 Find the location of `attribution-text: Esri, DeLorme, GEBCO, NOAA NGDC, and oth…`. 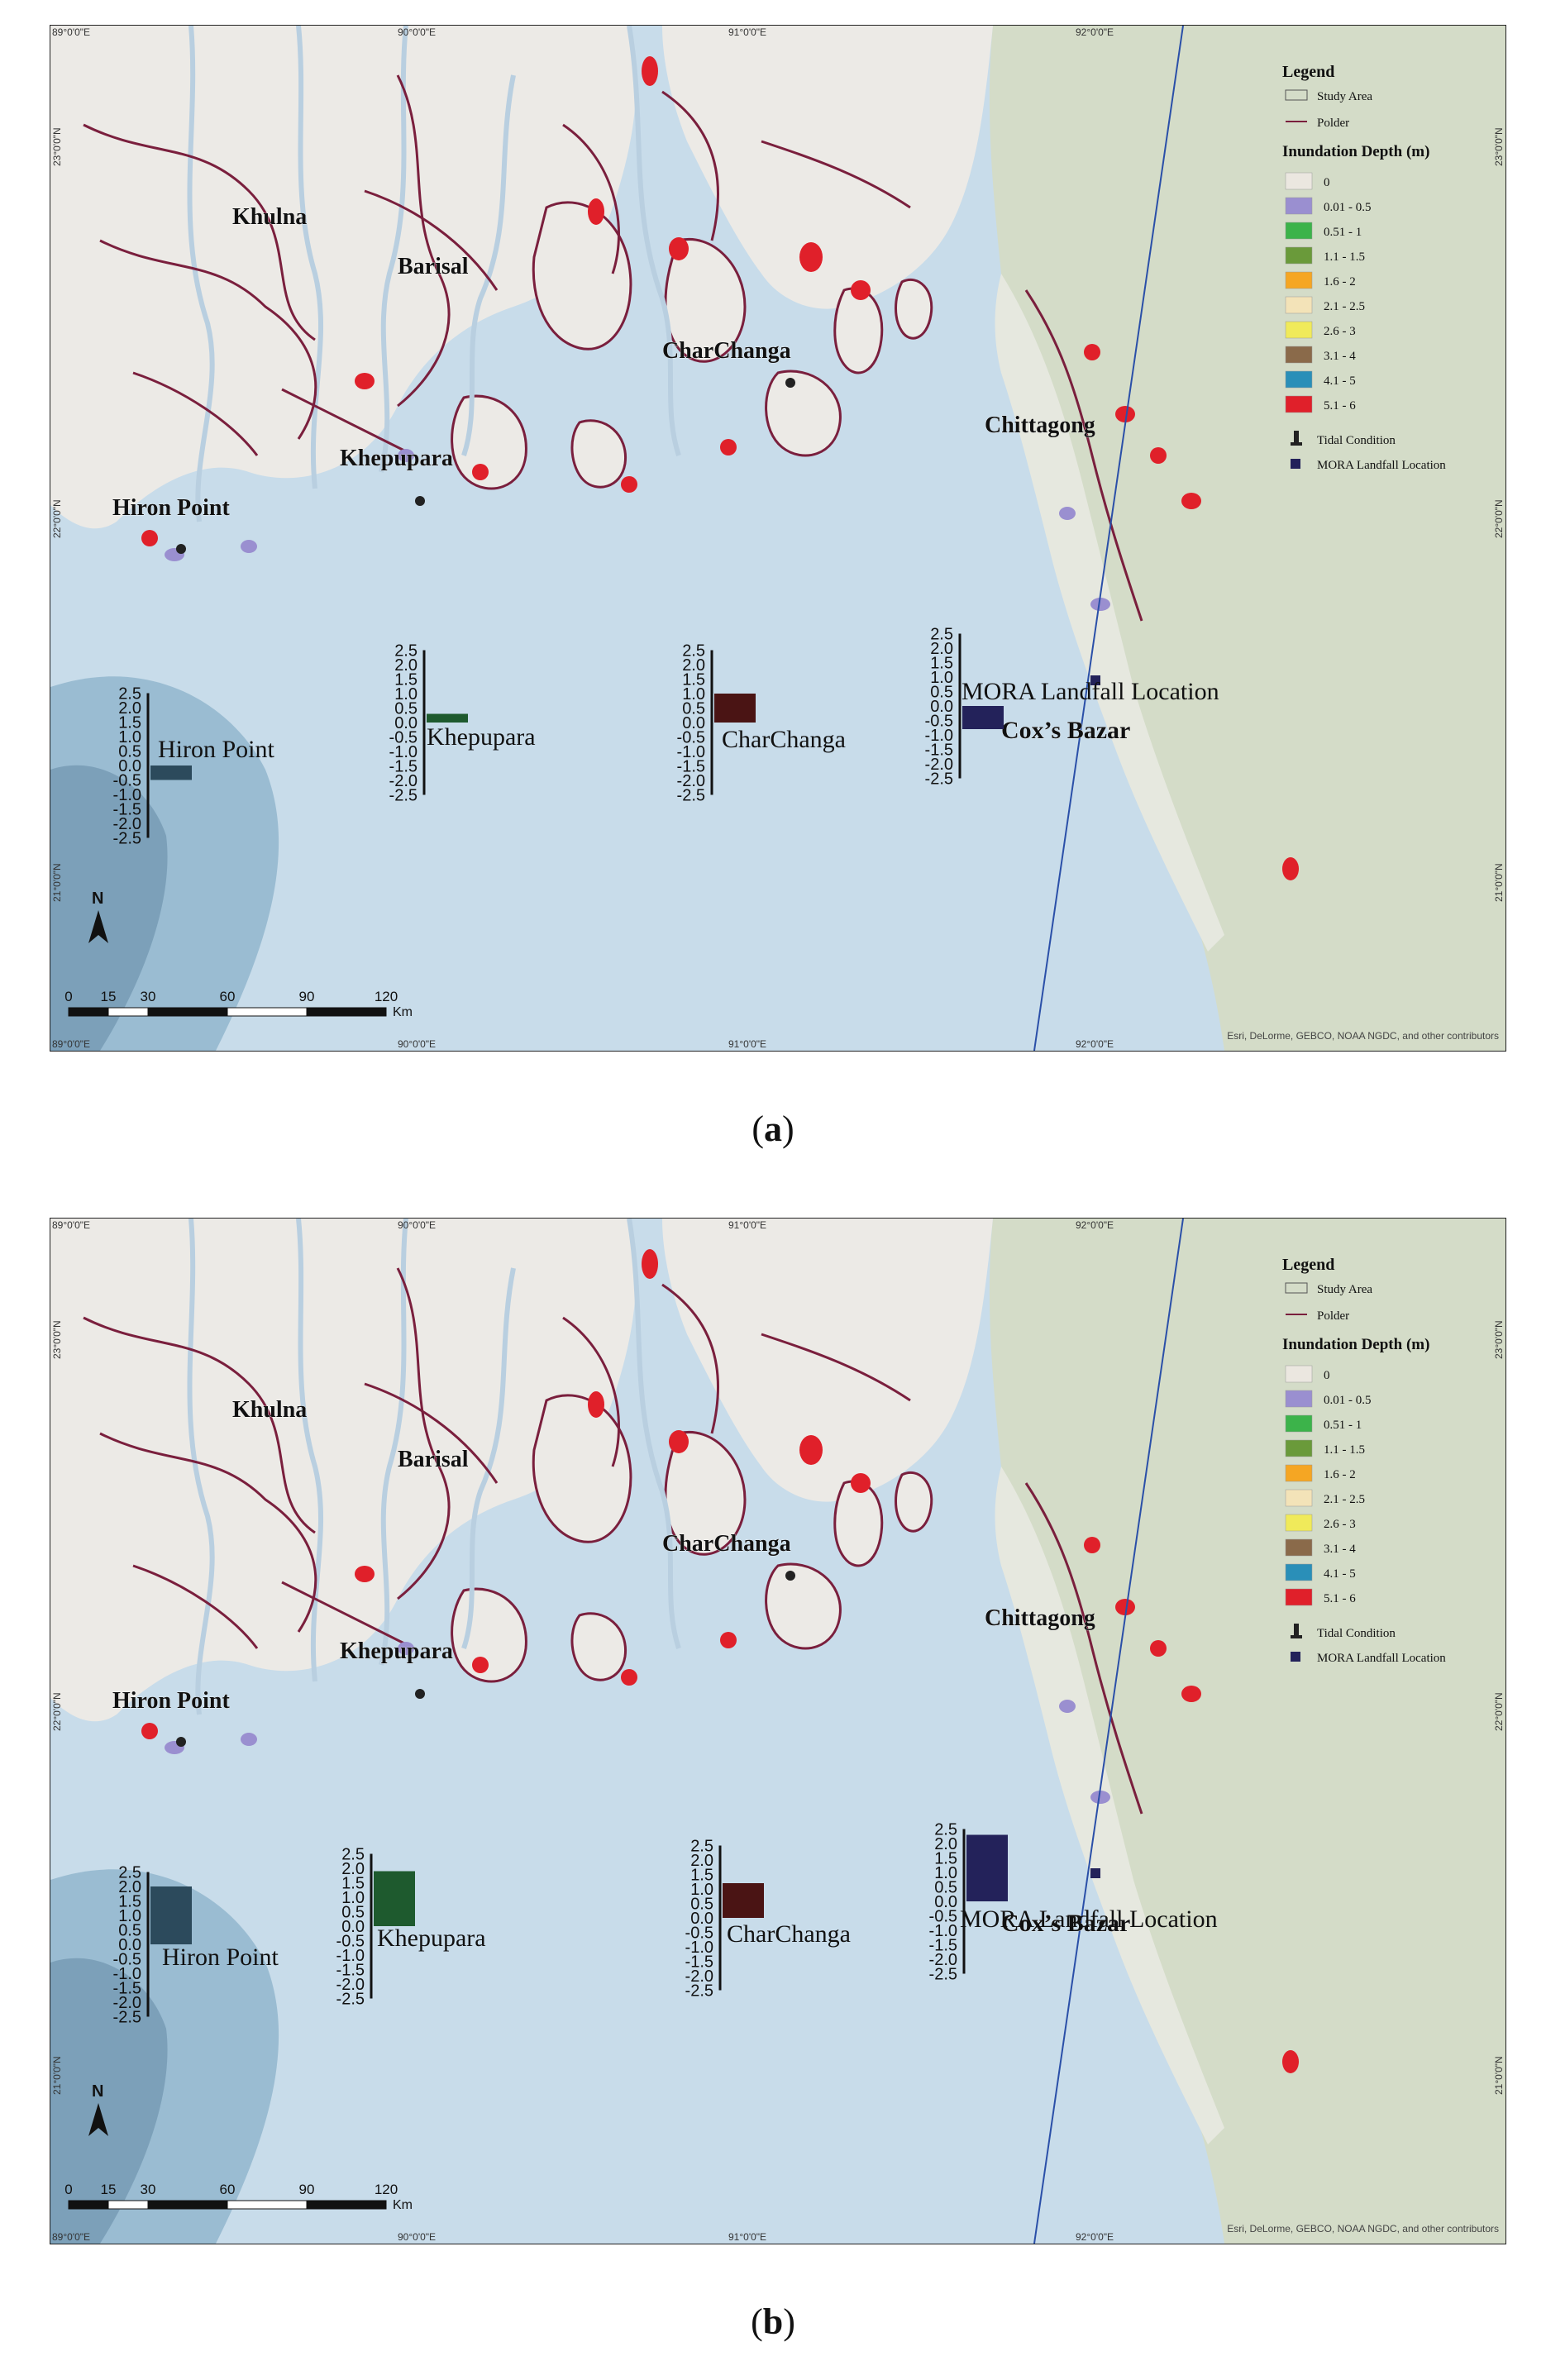

attribution-text: Esri, DeLorme, GEBCO, NOAA NGDC, and oth… is located at coordinates (1363, 2229).